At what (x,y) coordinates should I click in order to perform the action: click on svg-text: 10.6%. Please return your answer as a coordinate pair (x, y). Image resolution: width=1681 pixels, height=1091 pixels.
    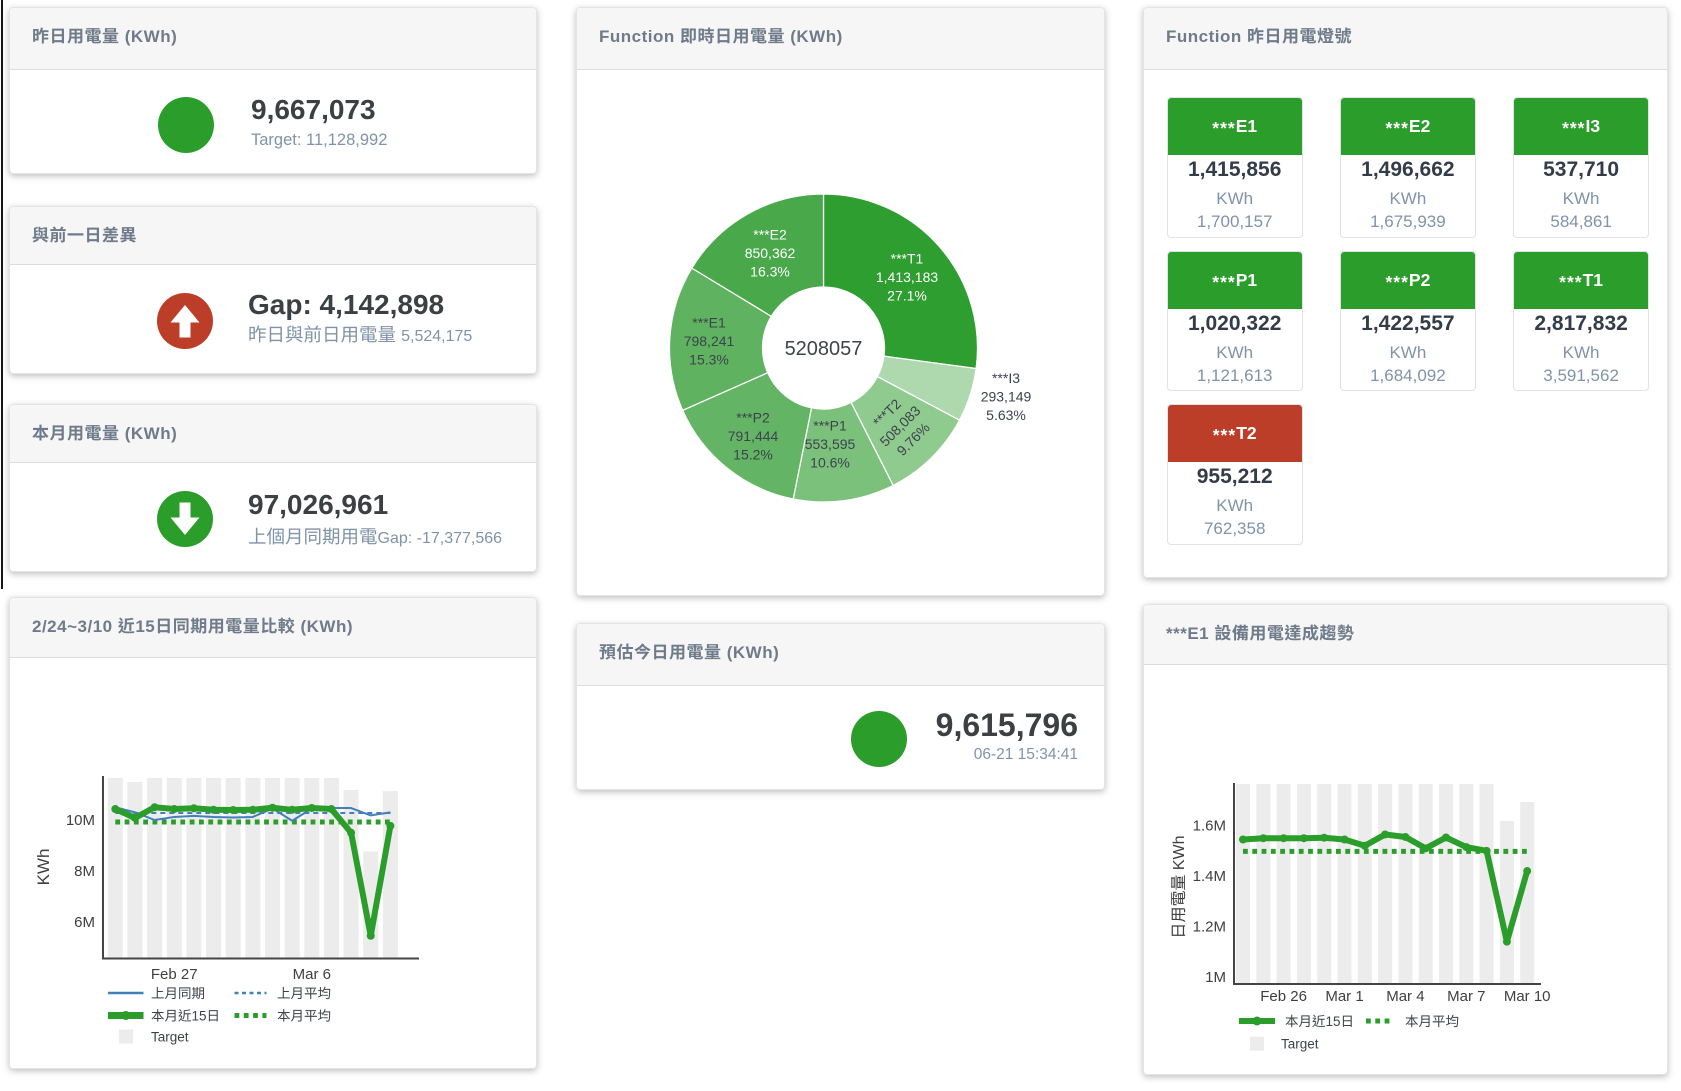
    Looking at the image, I should click on (830, 463).